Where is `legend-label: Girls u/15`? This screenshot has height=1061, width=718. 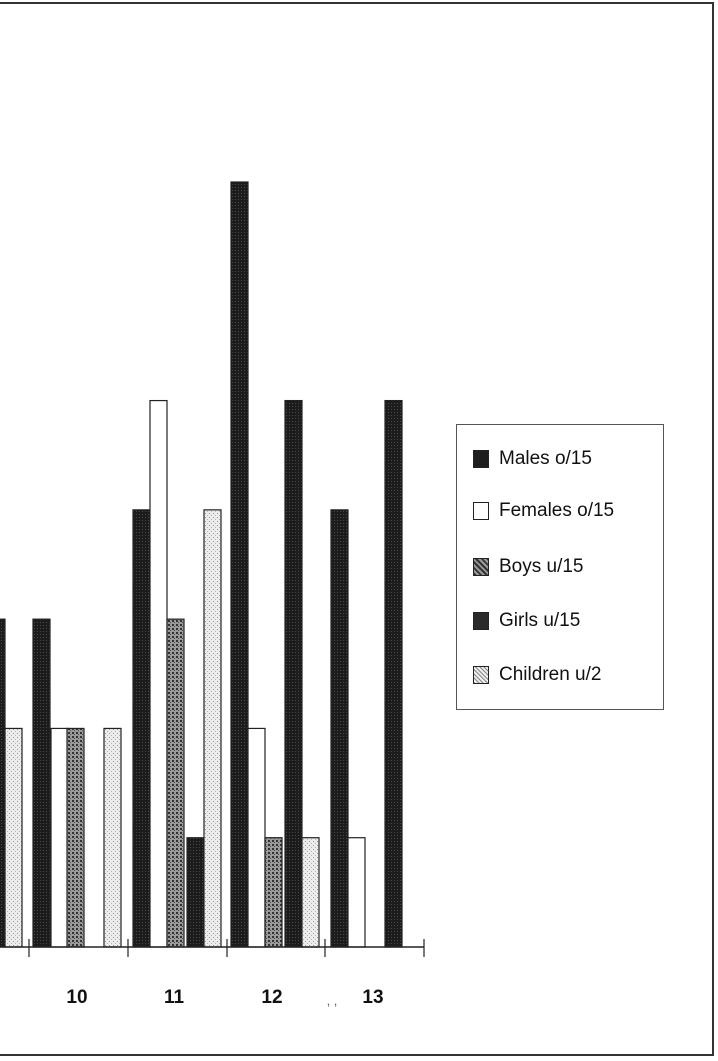
legend-label: Girls u/15 is located at coordinates (540, 620).